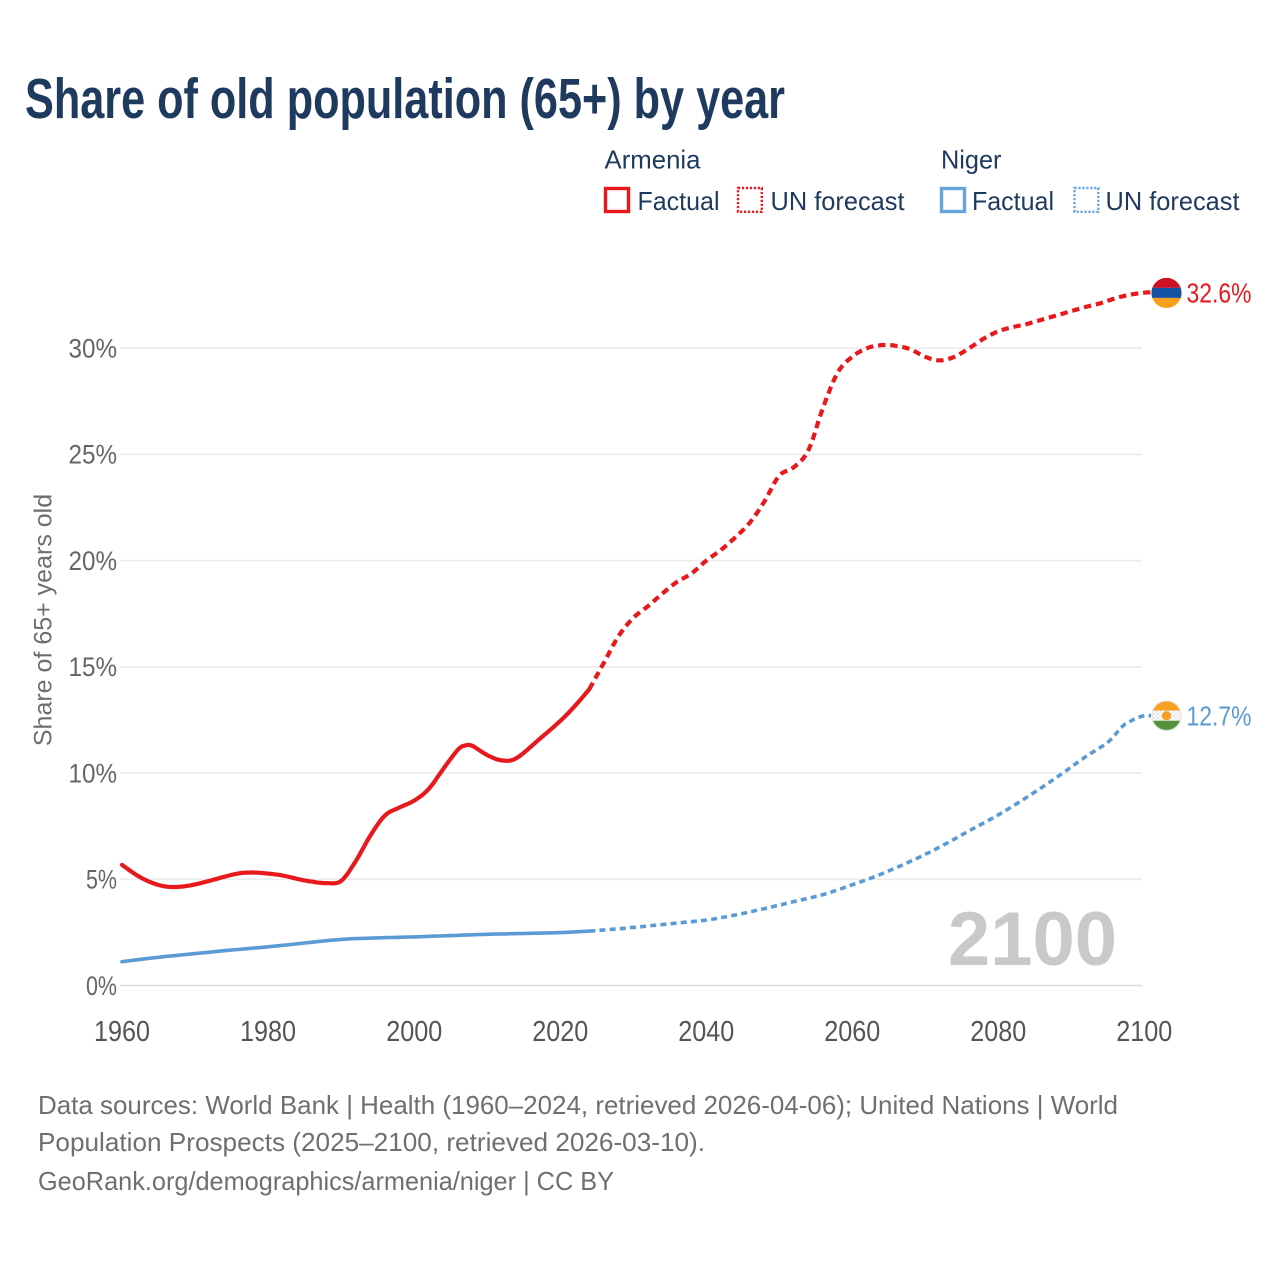  Describe the element at coordinates (998, 1032) in the screenshot. I see `svg-text: 2080` at that location.